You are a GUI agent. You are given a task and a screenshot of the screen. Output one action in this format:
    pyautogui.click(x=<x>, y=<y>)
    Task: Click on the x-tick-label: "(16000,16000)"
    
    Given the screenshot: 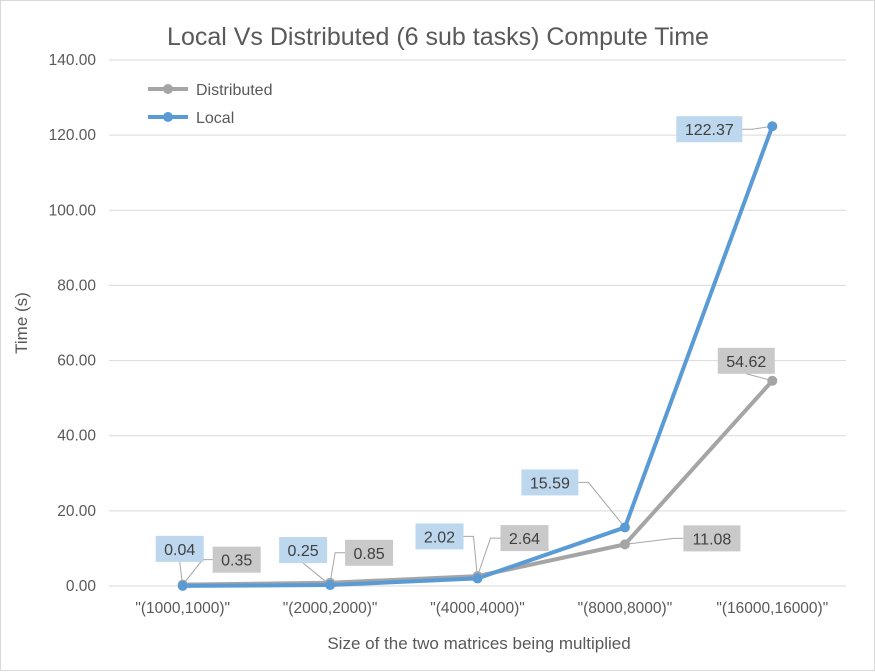 What is the action you would take?
    pyautogui.click(x=772, y=608)
    